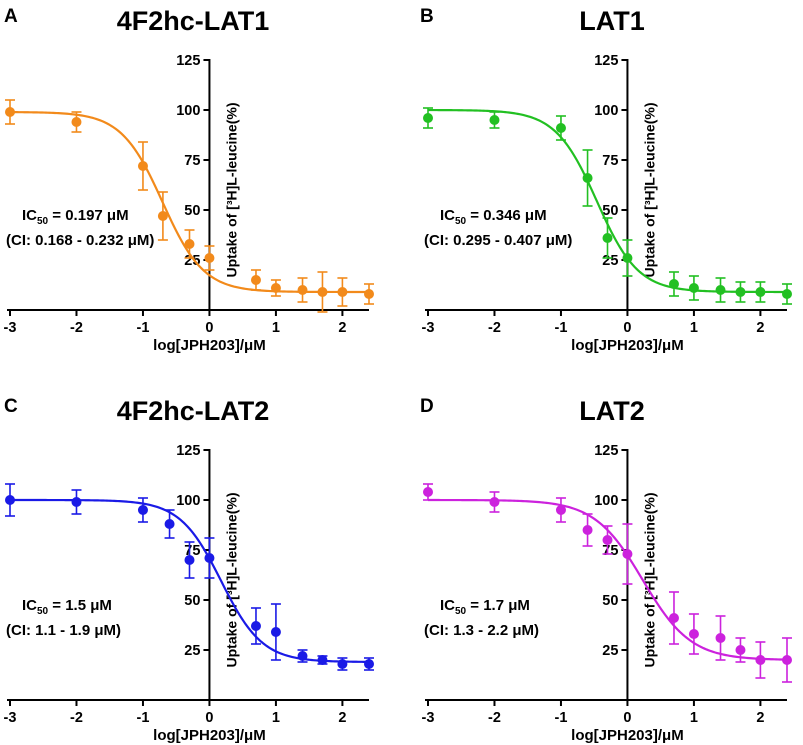 This screenshot has width=803, height=745. Describe the element at coordinates (427, 406) in the screenshot. I see `panel-letter: D` at that location.